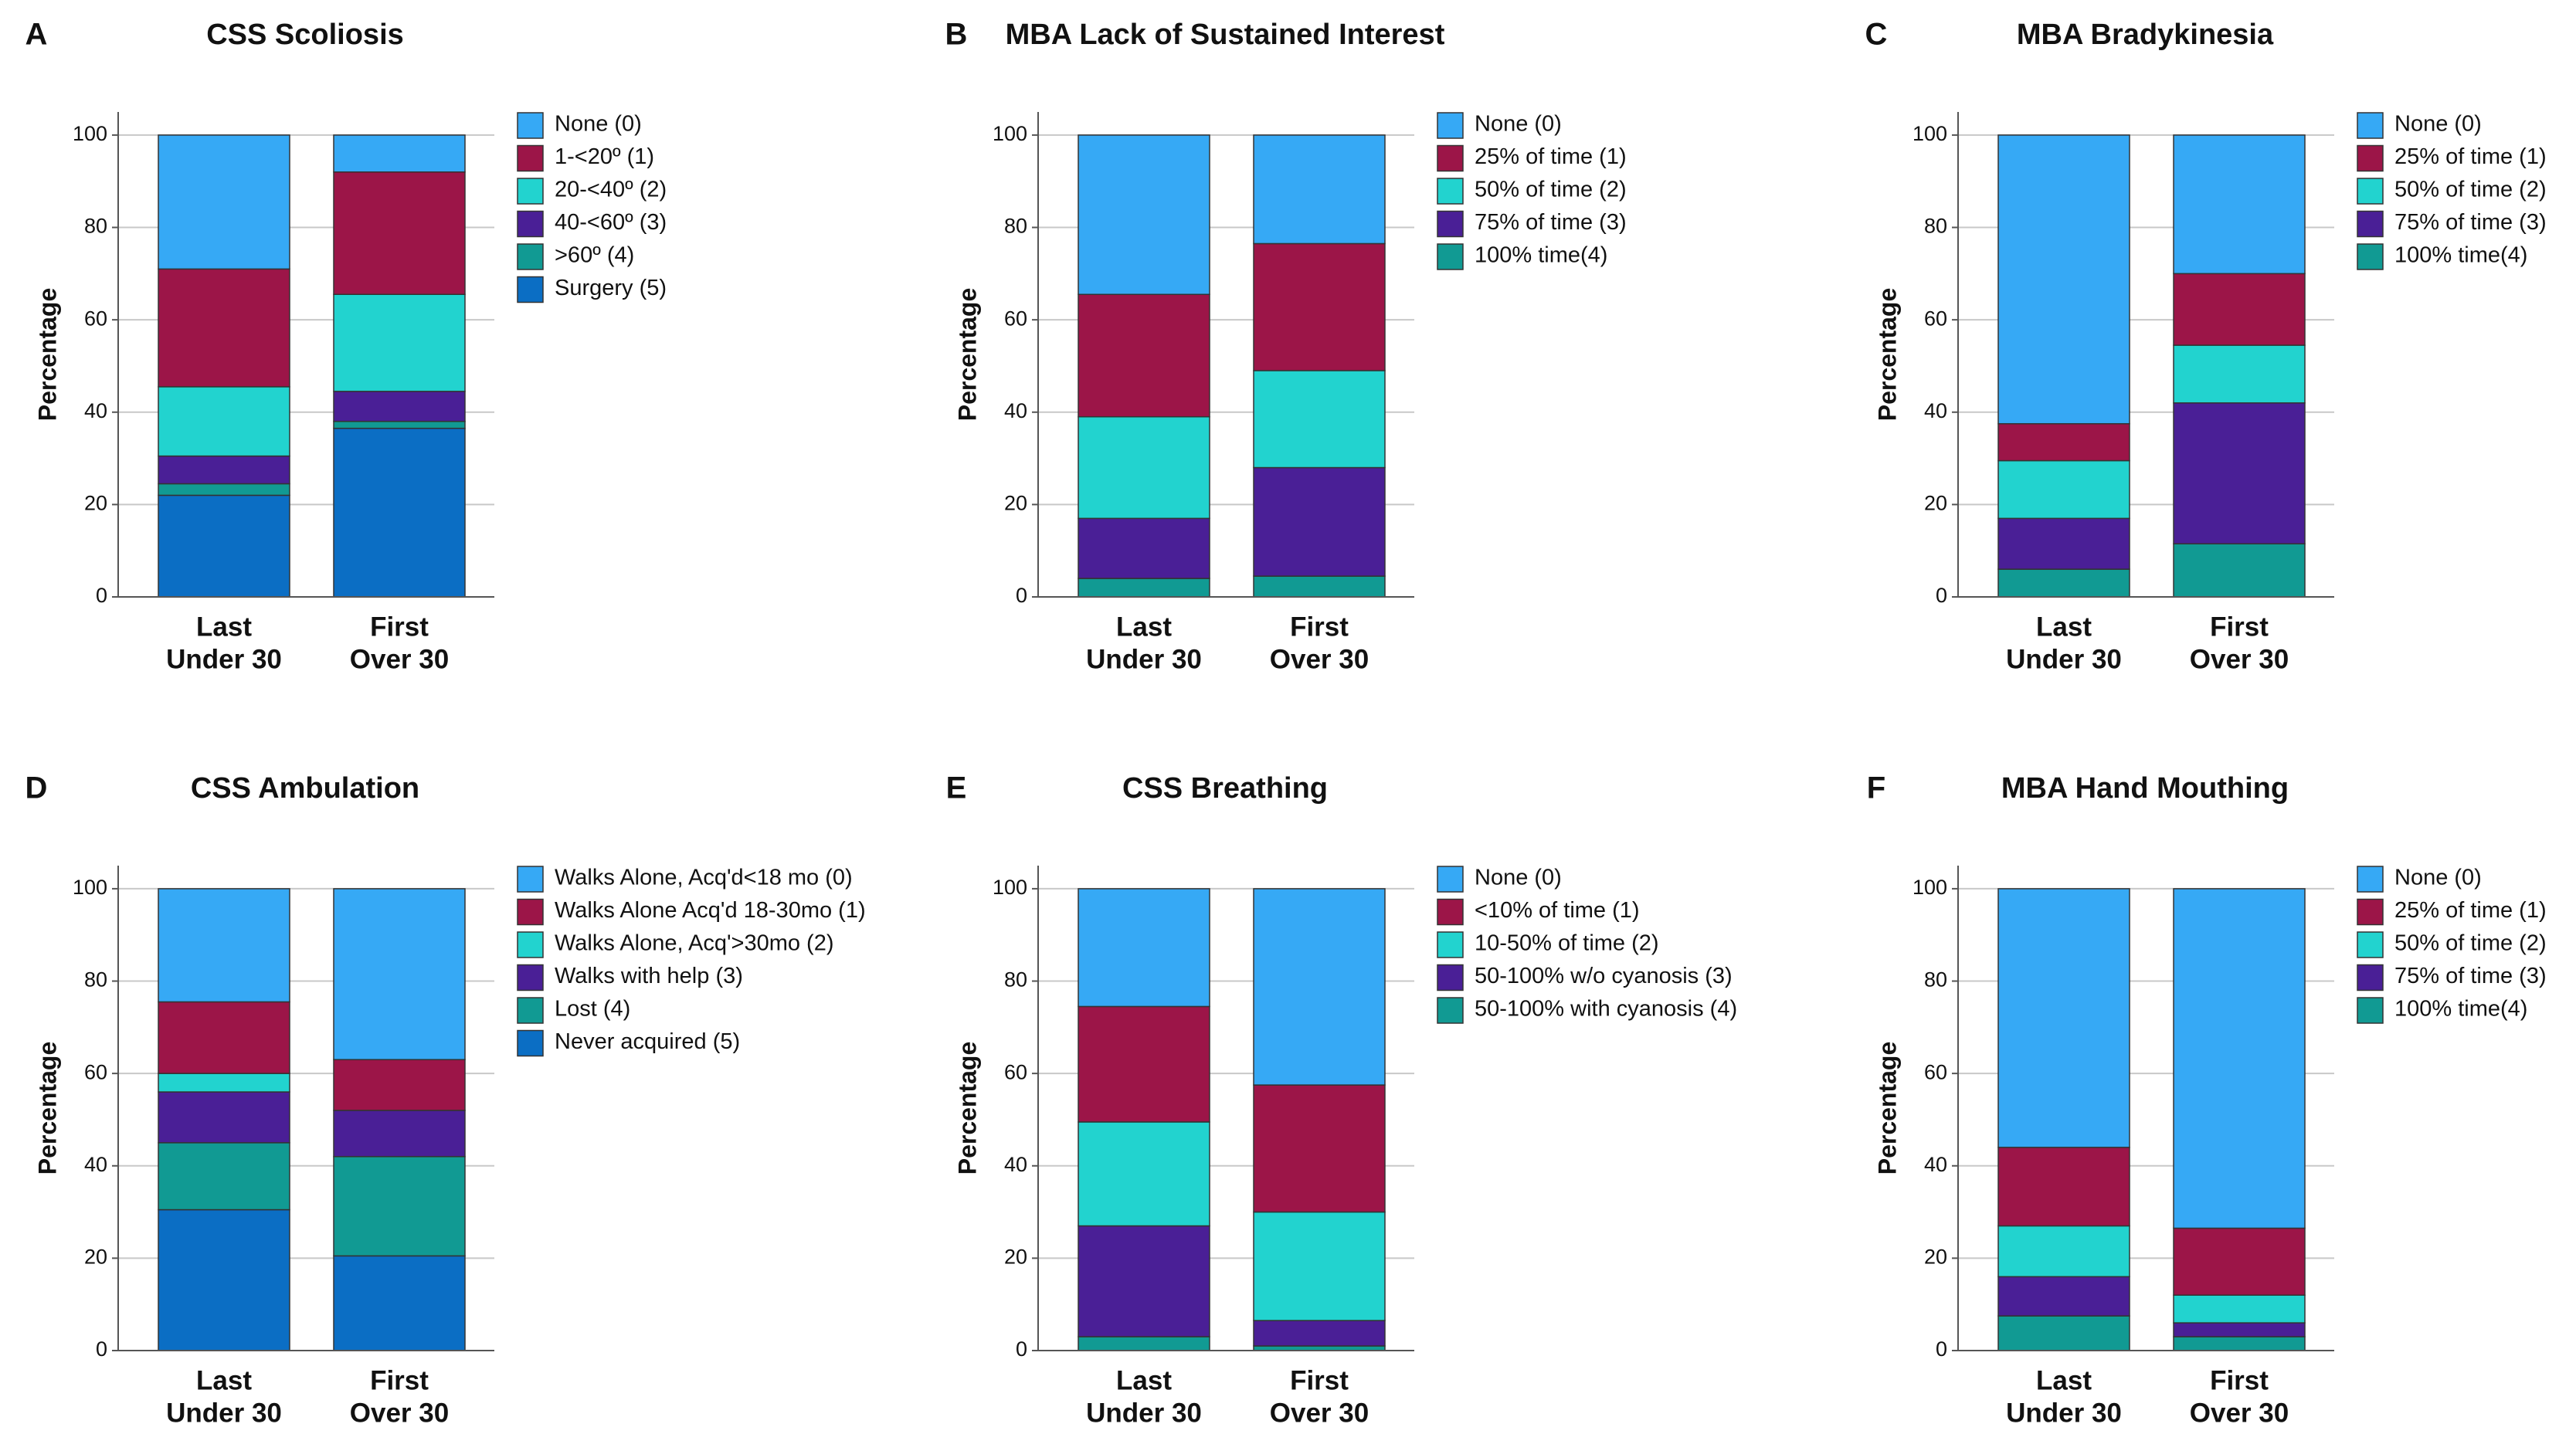 The image size is (2576, 1444). I want to click on chart-title: CSS Scoliosis, so click(305, 35).